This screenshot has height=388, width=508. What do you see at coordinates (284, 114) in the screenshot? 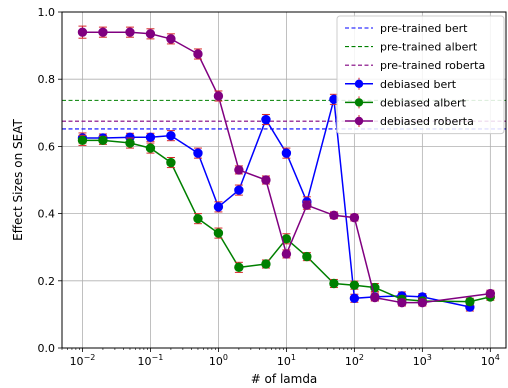
I see `reference-lines` at bounding box center [284, 114].